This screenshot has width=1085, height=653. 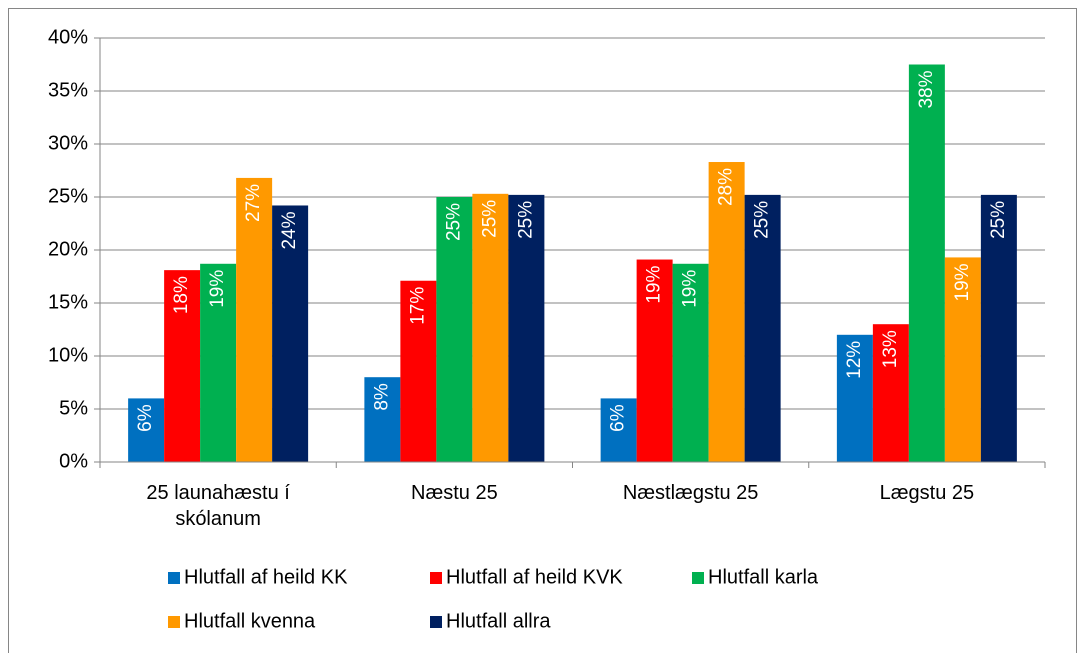 I want to click on value-label: 24%, so click(x=289, y=230).